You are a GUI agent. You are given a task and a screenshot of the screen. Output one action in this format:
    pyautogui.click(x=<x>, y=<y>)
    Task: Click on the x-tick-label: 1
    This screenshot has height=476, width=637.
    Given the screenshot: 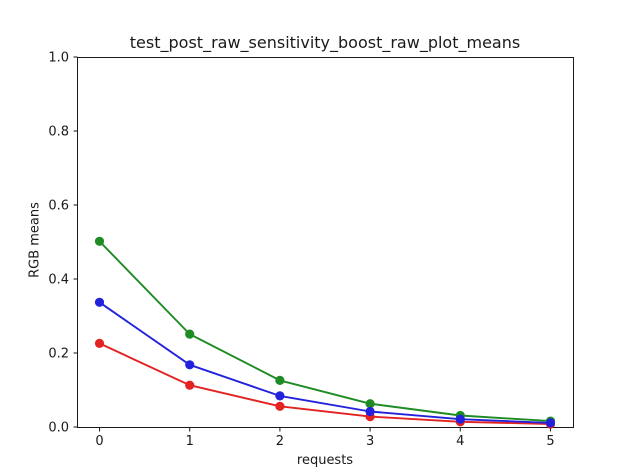 What is the action you would take?
    pyautogui.click(x=190, y=441)
    